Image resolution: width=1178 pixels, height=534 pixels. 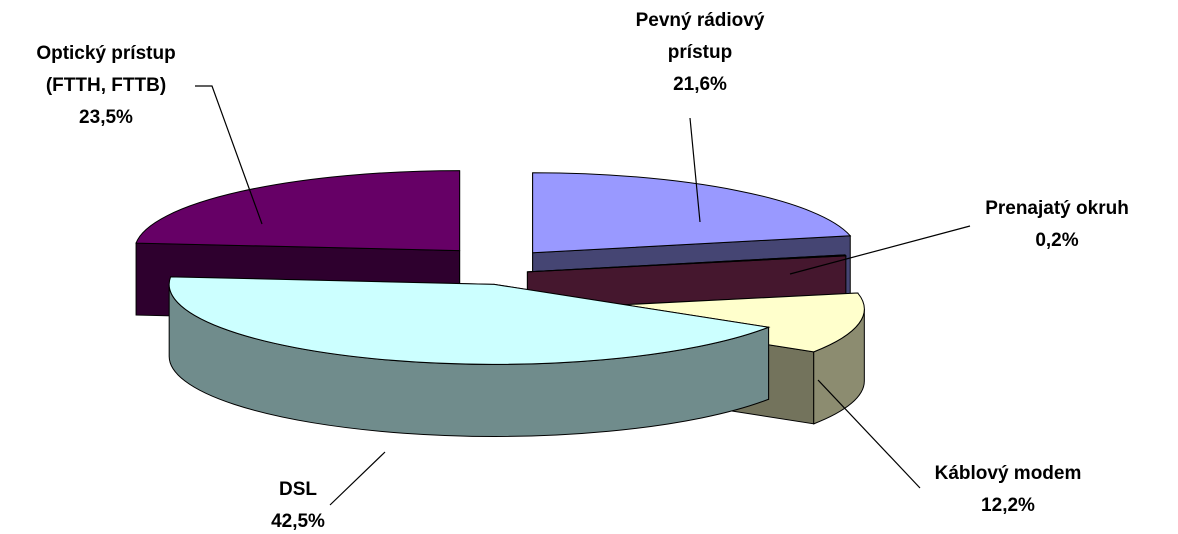 I want to click on slice-value-label: 21,6%, so click(x=700, y=84).